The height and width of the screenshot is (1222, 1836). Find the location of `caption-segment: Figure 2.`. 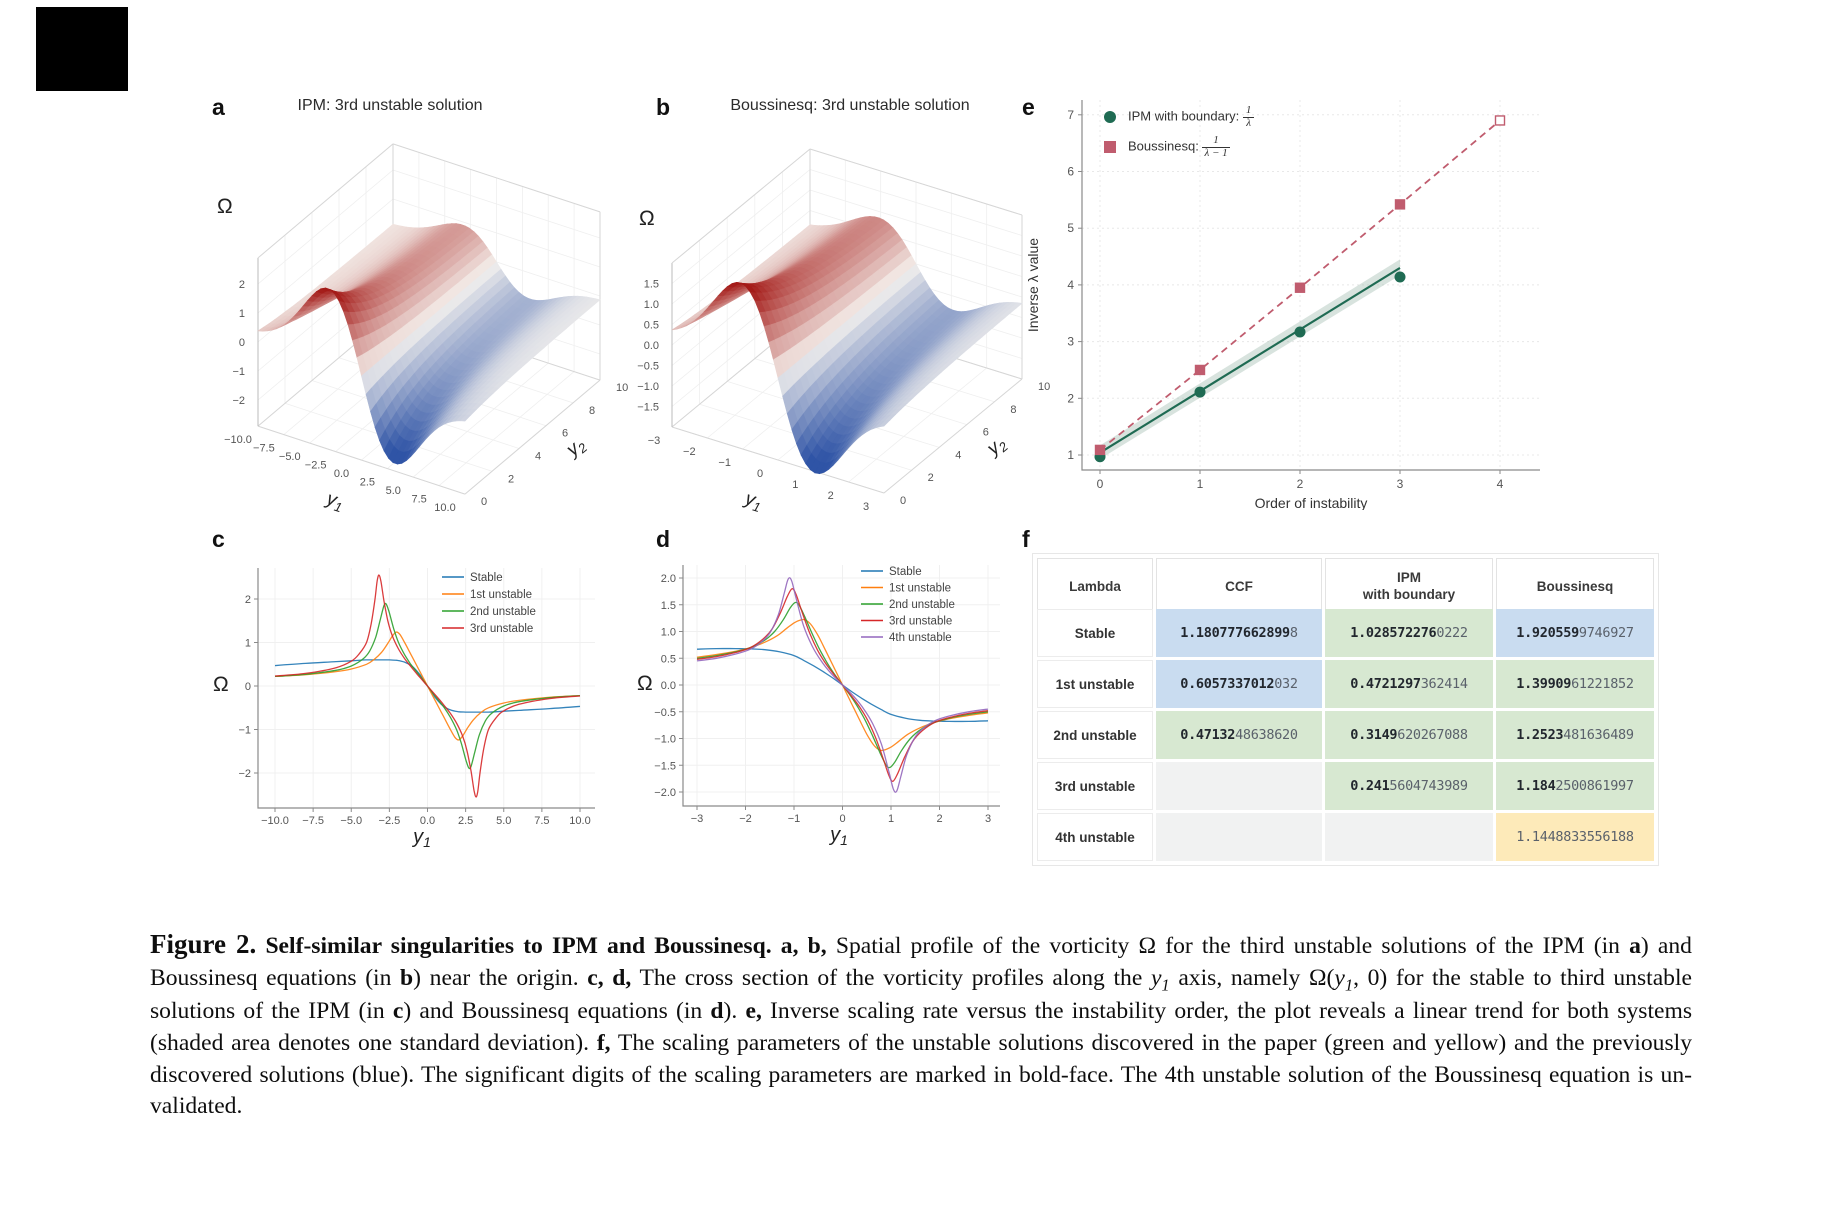

caption-segment: Figure 2. is located at coordinates (203, 944).